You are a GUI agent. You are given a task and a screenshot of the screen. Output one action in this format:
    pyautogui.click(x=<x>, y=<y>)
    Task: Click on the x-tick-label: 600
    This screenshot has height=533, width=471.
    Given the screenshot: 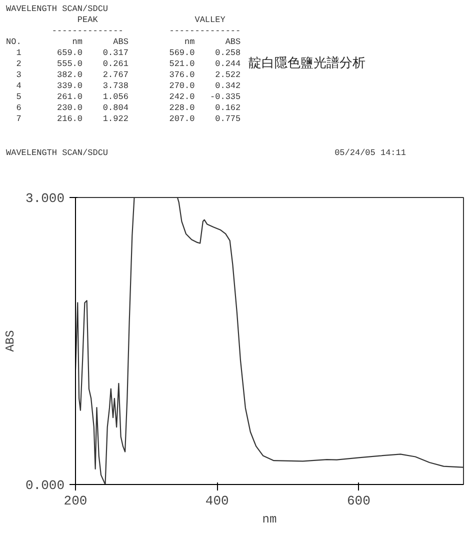 What is the action you would take?
    pyautogui.click(x=358, y=501)
    